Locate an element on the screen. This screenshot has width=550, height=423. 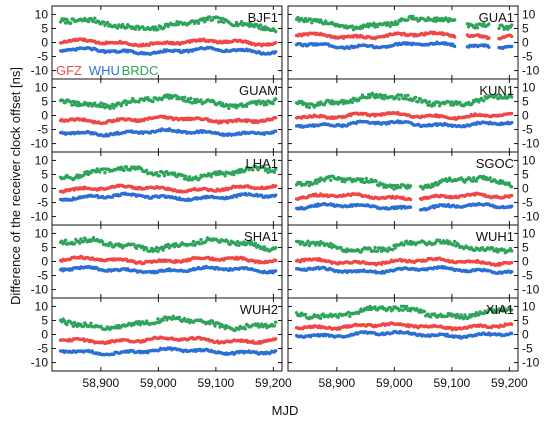
x-axis-title: MJD is located at coordinates (285, 410).